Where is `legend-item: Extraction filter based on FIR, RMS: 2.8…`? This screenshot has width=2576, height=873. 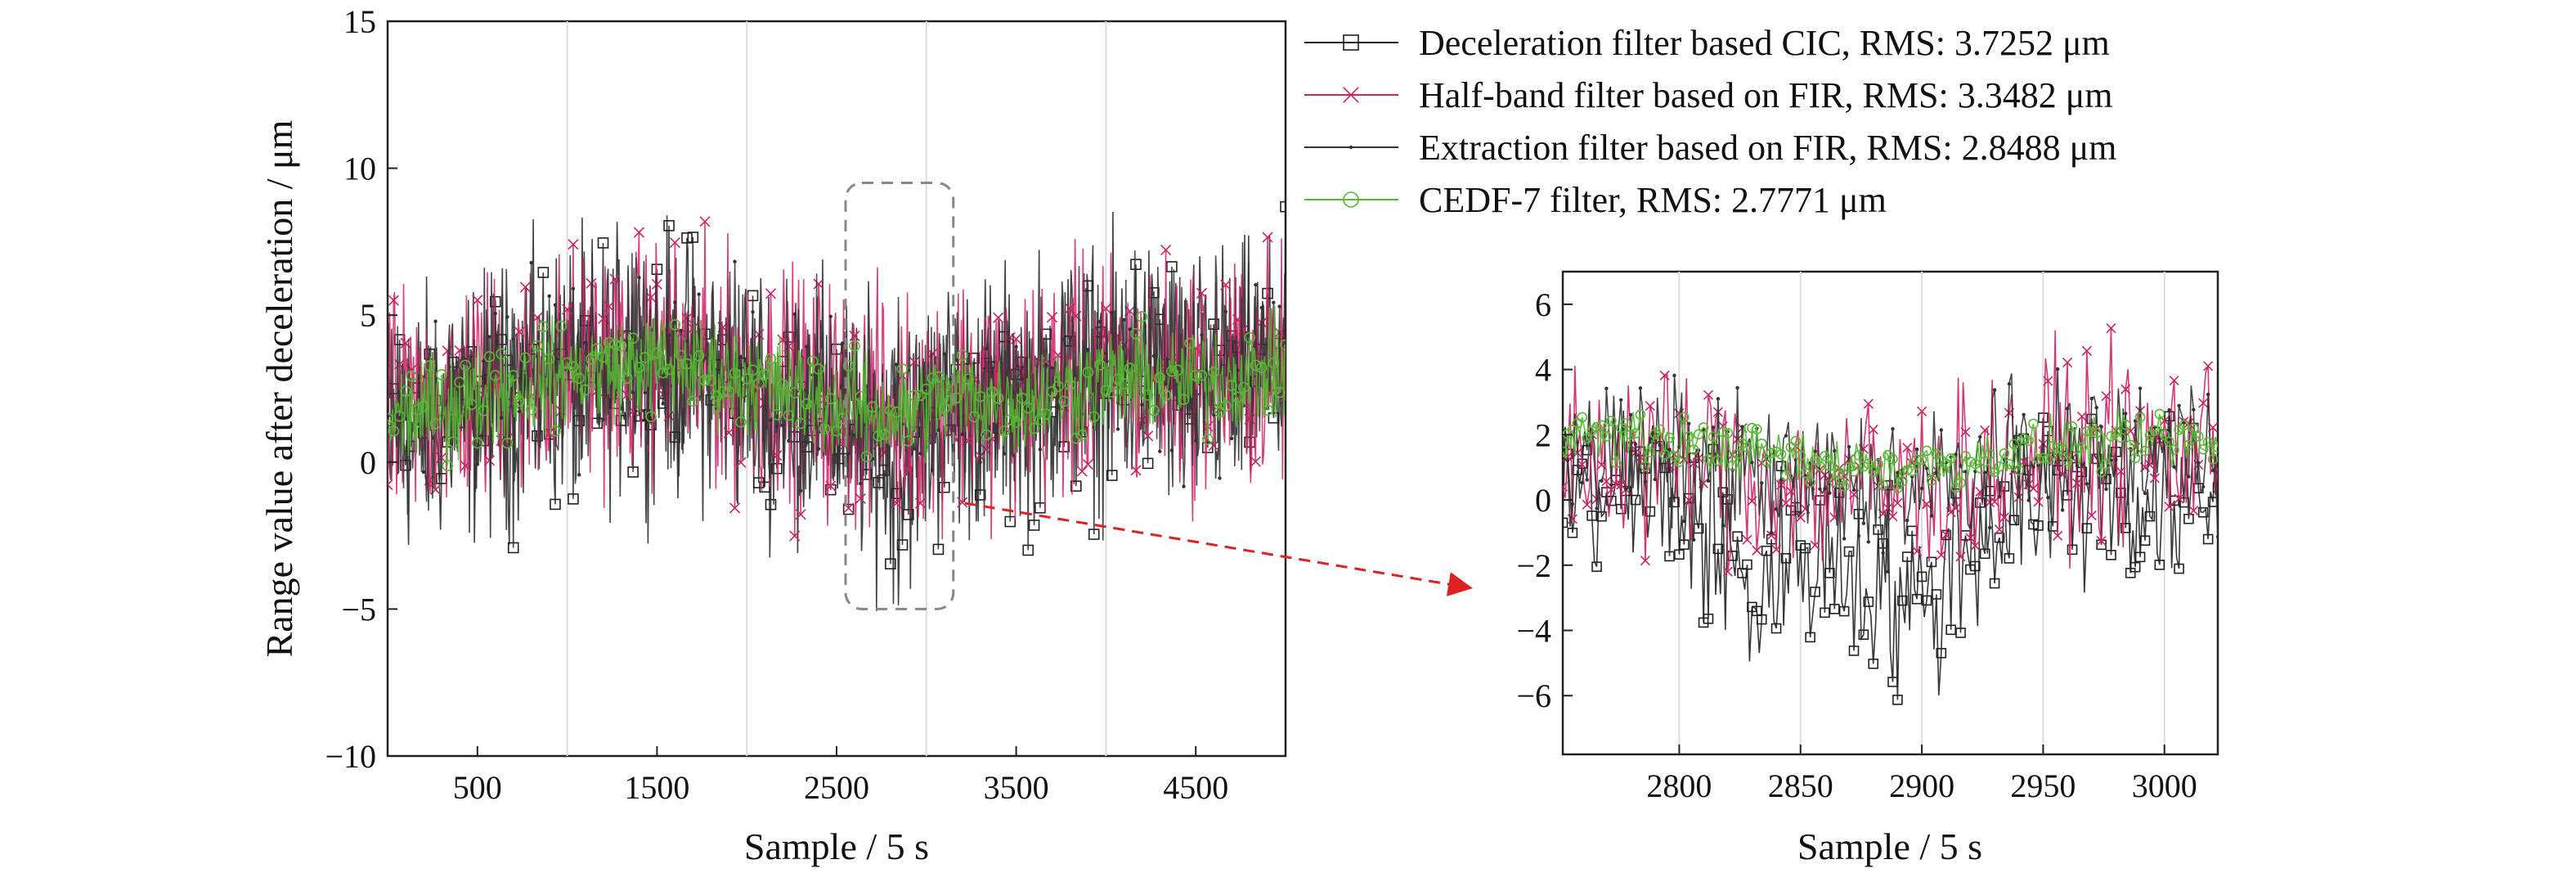 legend-item: Extraction filter based on FIR, RMS: 2.8… is located at coordinates (1710, 148).